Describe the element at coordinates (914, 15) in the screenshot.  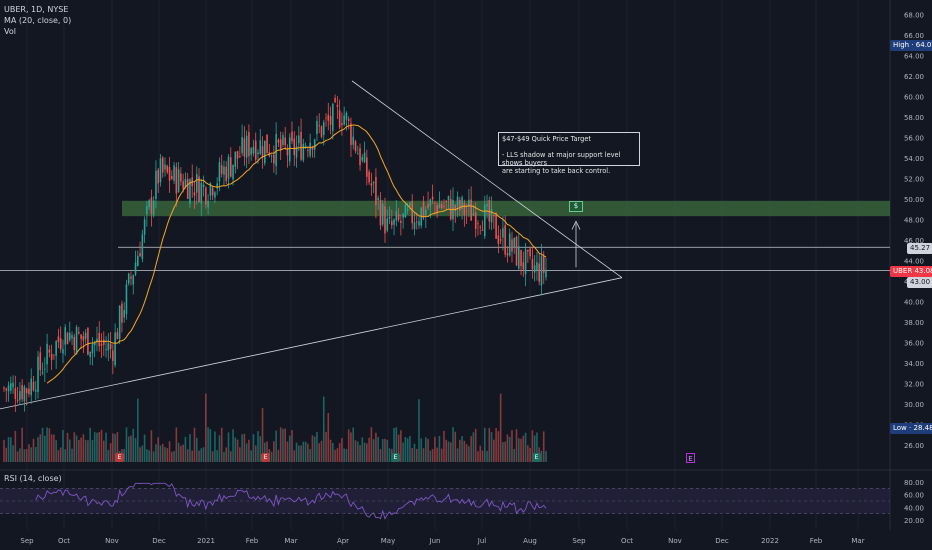
I see `price-tick-label: 68.00` at that location.